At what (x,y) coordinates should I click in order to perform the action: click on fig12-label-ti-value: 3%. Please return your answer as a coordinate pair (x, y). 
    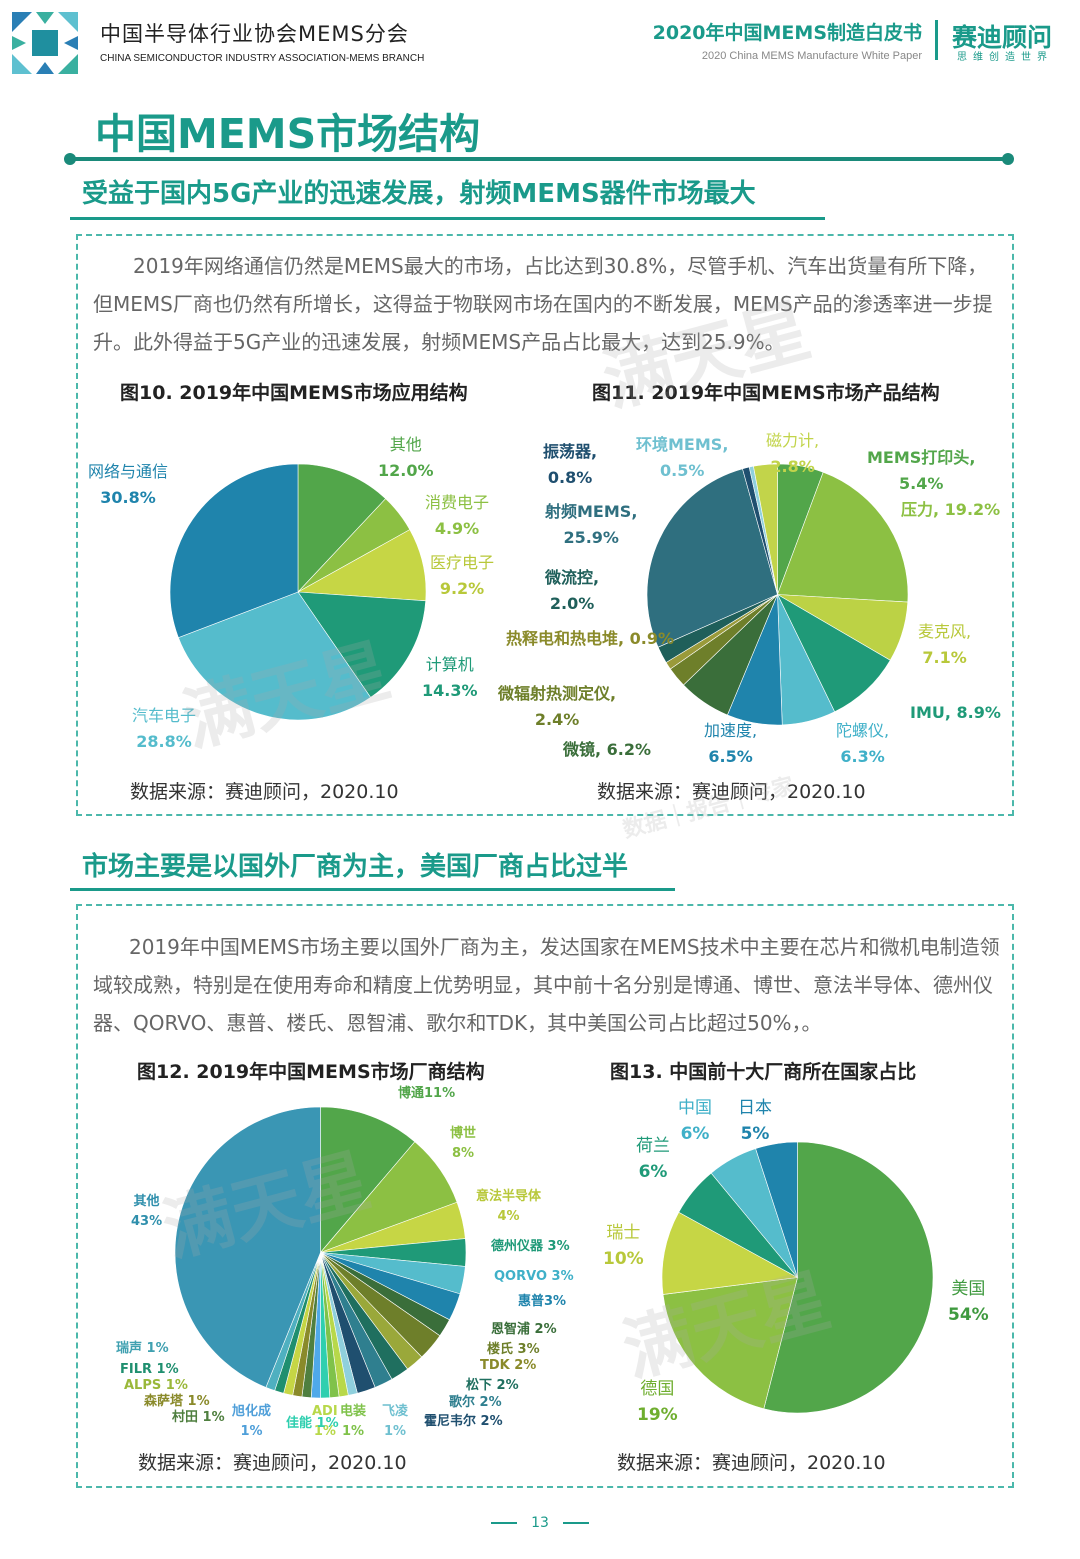
    Looking at the image, I should click on (558, 1246).